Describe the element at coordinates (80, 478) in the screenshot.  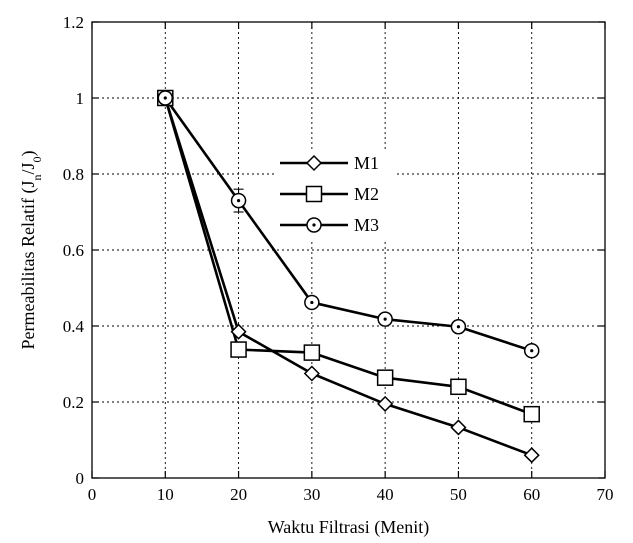
I see `y-tick-label: 0` at that location.